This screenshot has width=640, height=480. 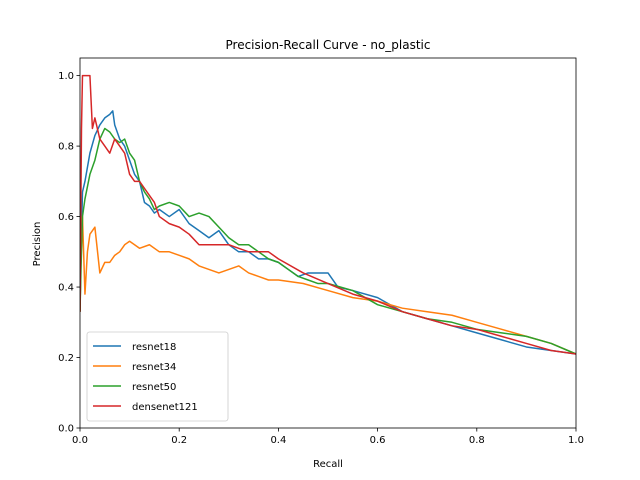 I want to click on x-tick-label: 0.4, so click(x=278, y=440).